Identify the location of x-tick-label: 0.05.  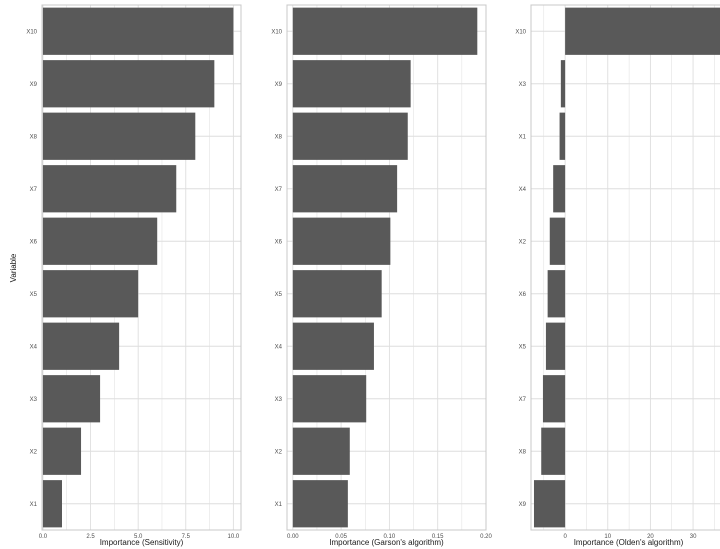
(341, 537).